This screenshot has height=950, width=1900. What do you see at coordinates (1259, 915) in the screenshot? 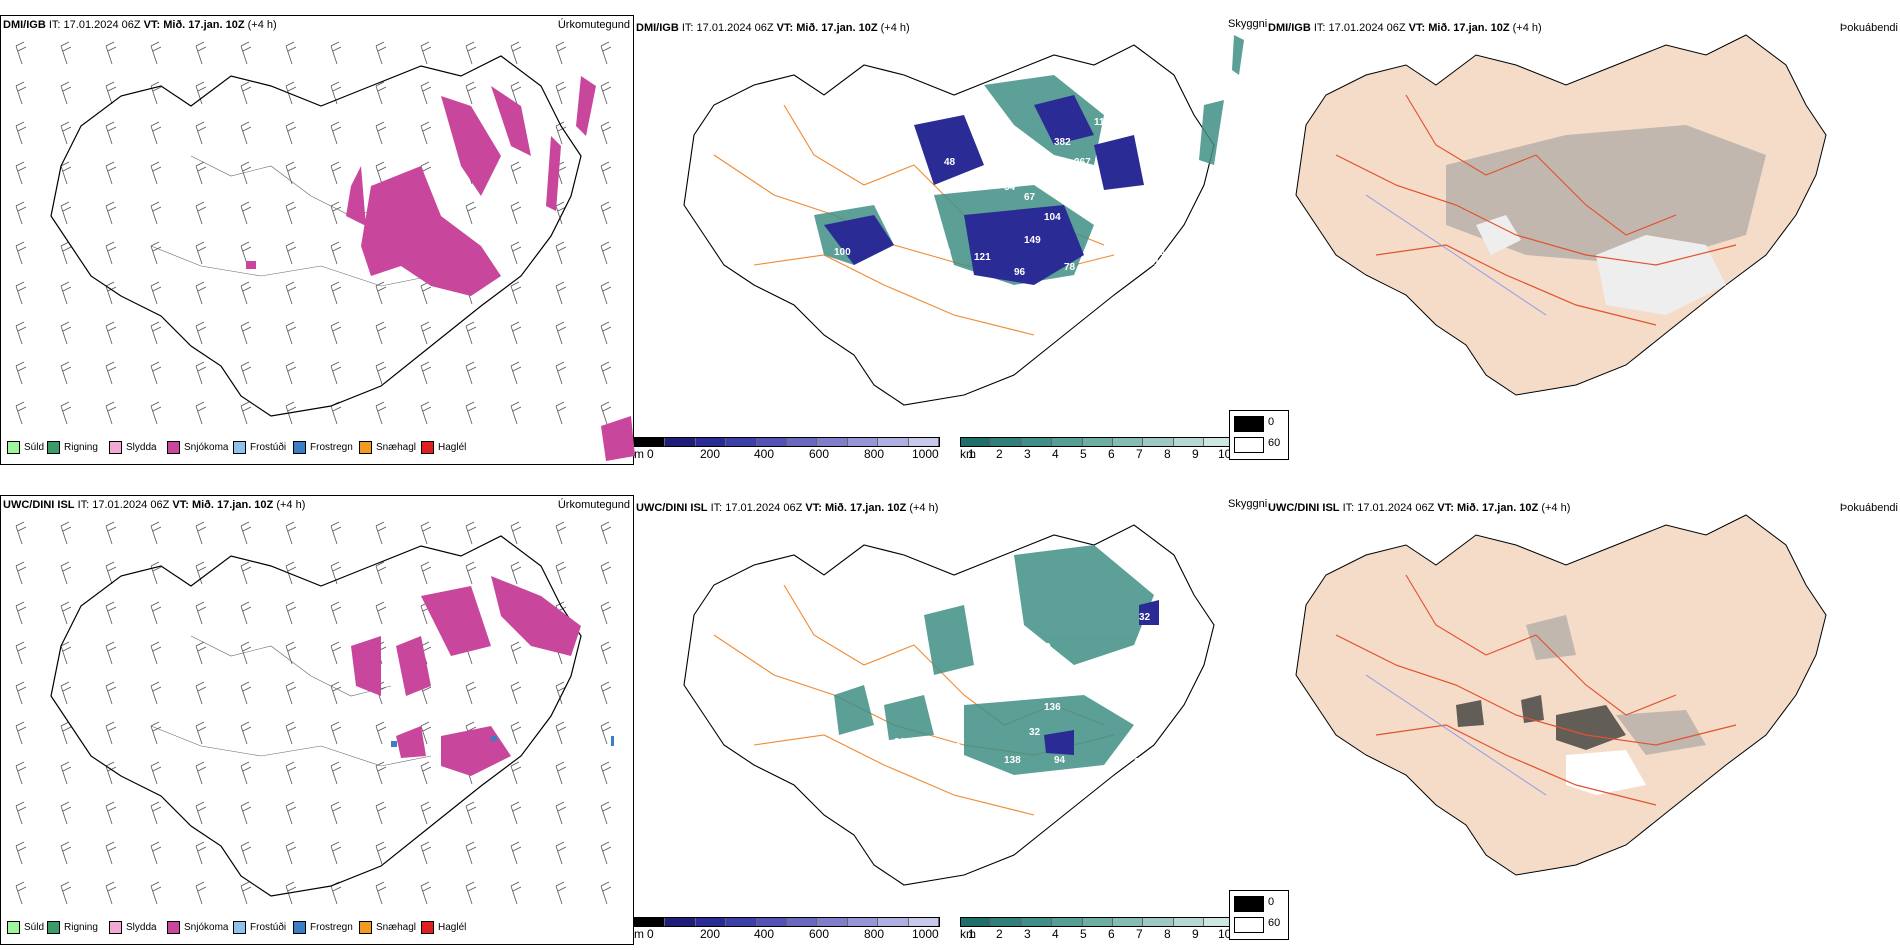
I see `fog-scale: 0 60` at bounding box center [1259, 915].